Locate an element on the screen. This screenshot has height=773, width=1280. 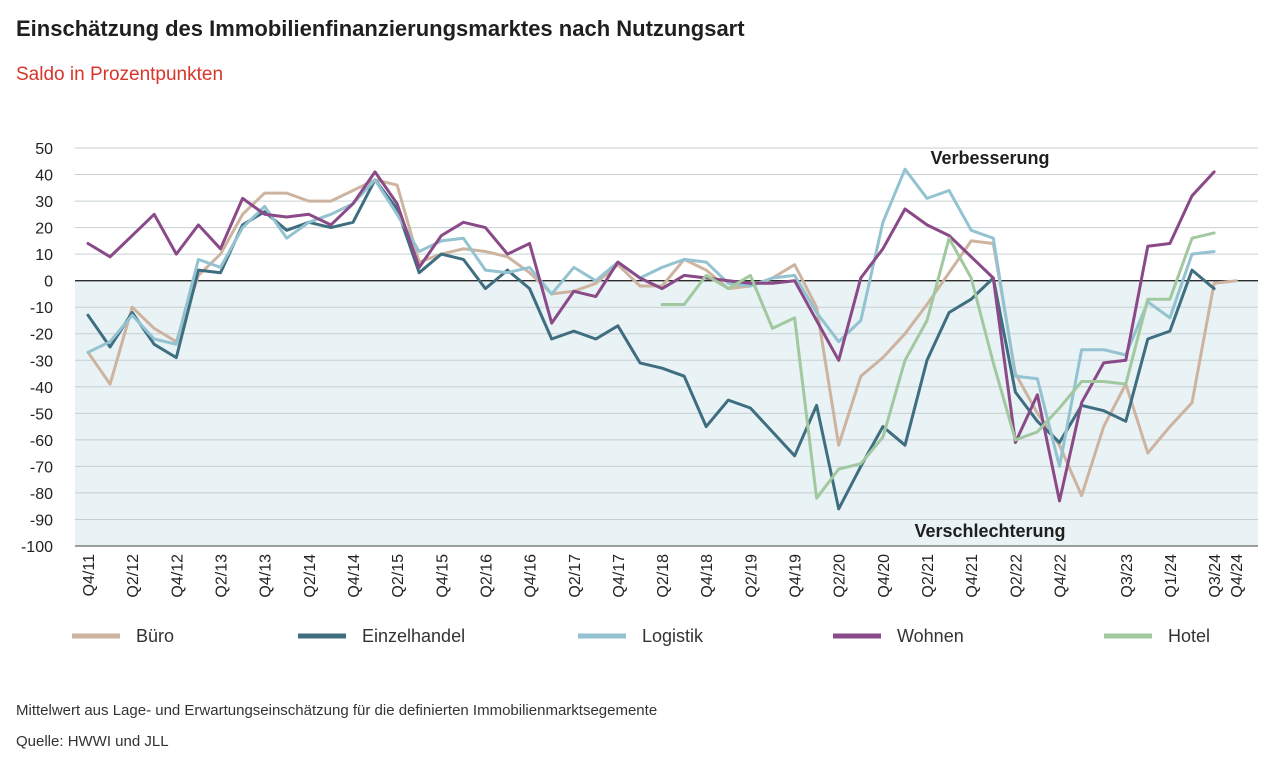
legend-item-wohnen: Wohnen is located at coordinates (898, 636).